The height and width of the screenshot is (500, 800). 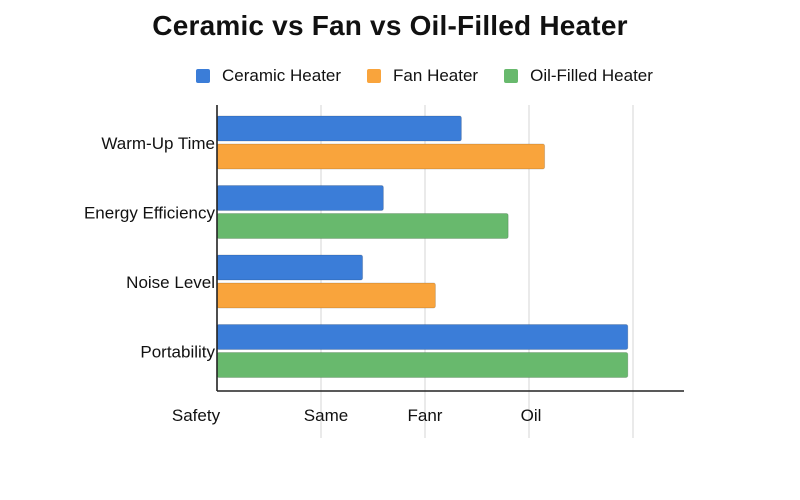 What do you see at coordinates (400, 469) in the screenshot?
I see `bottom-band` at bounding box center [400, 469].